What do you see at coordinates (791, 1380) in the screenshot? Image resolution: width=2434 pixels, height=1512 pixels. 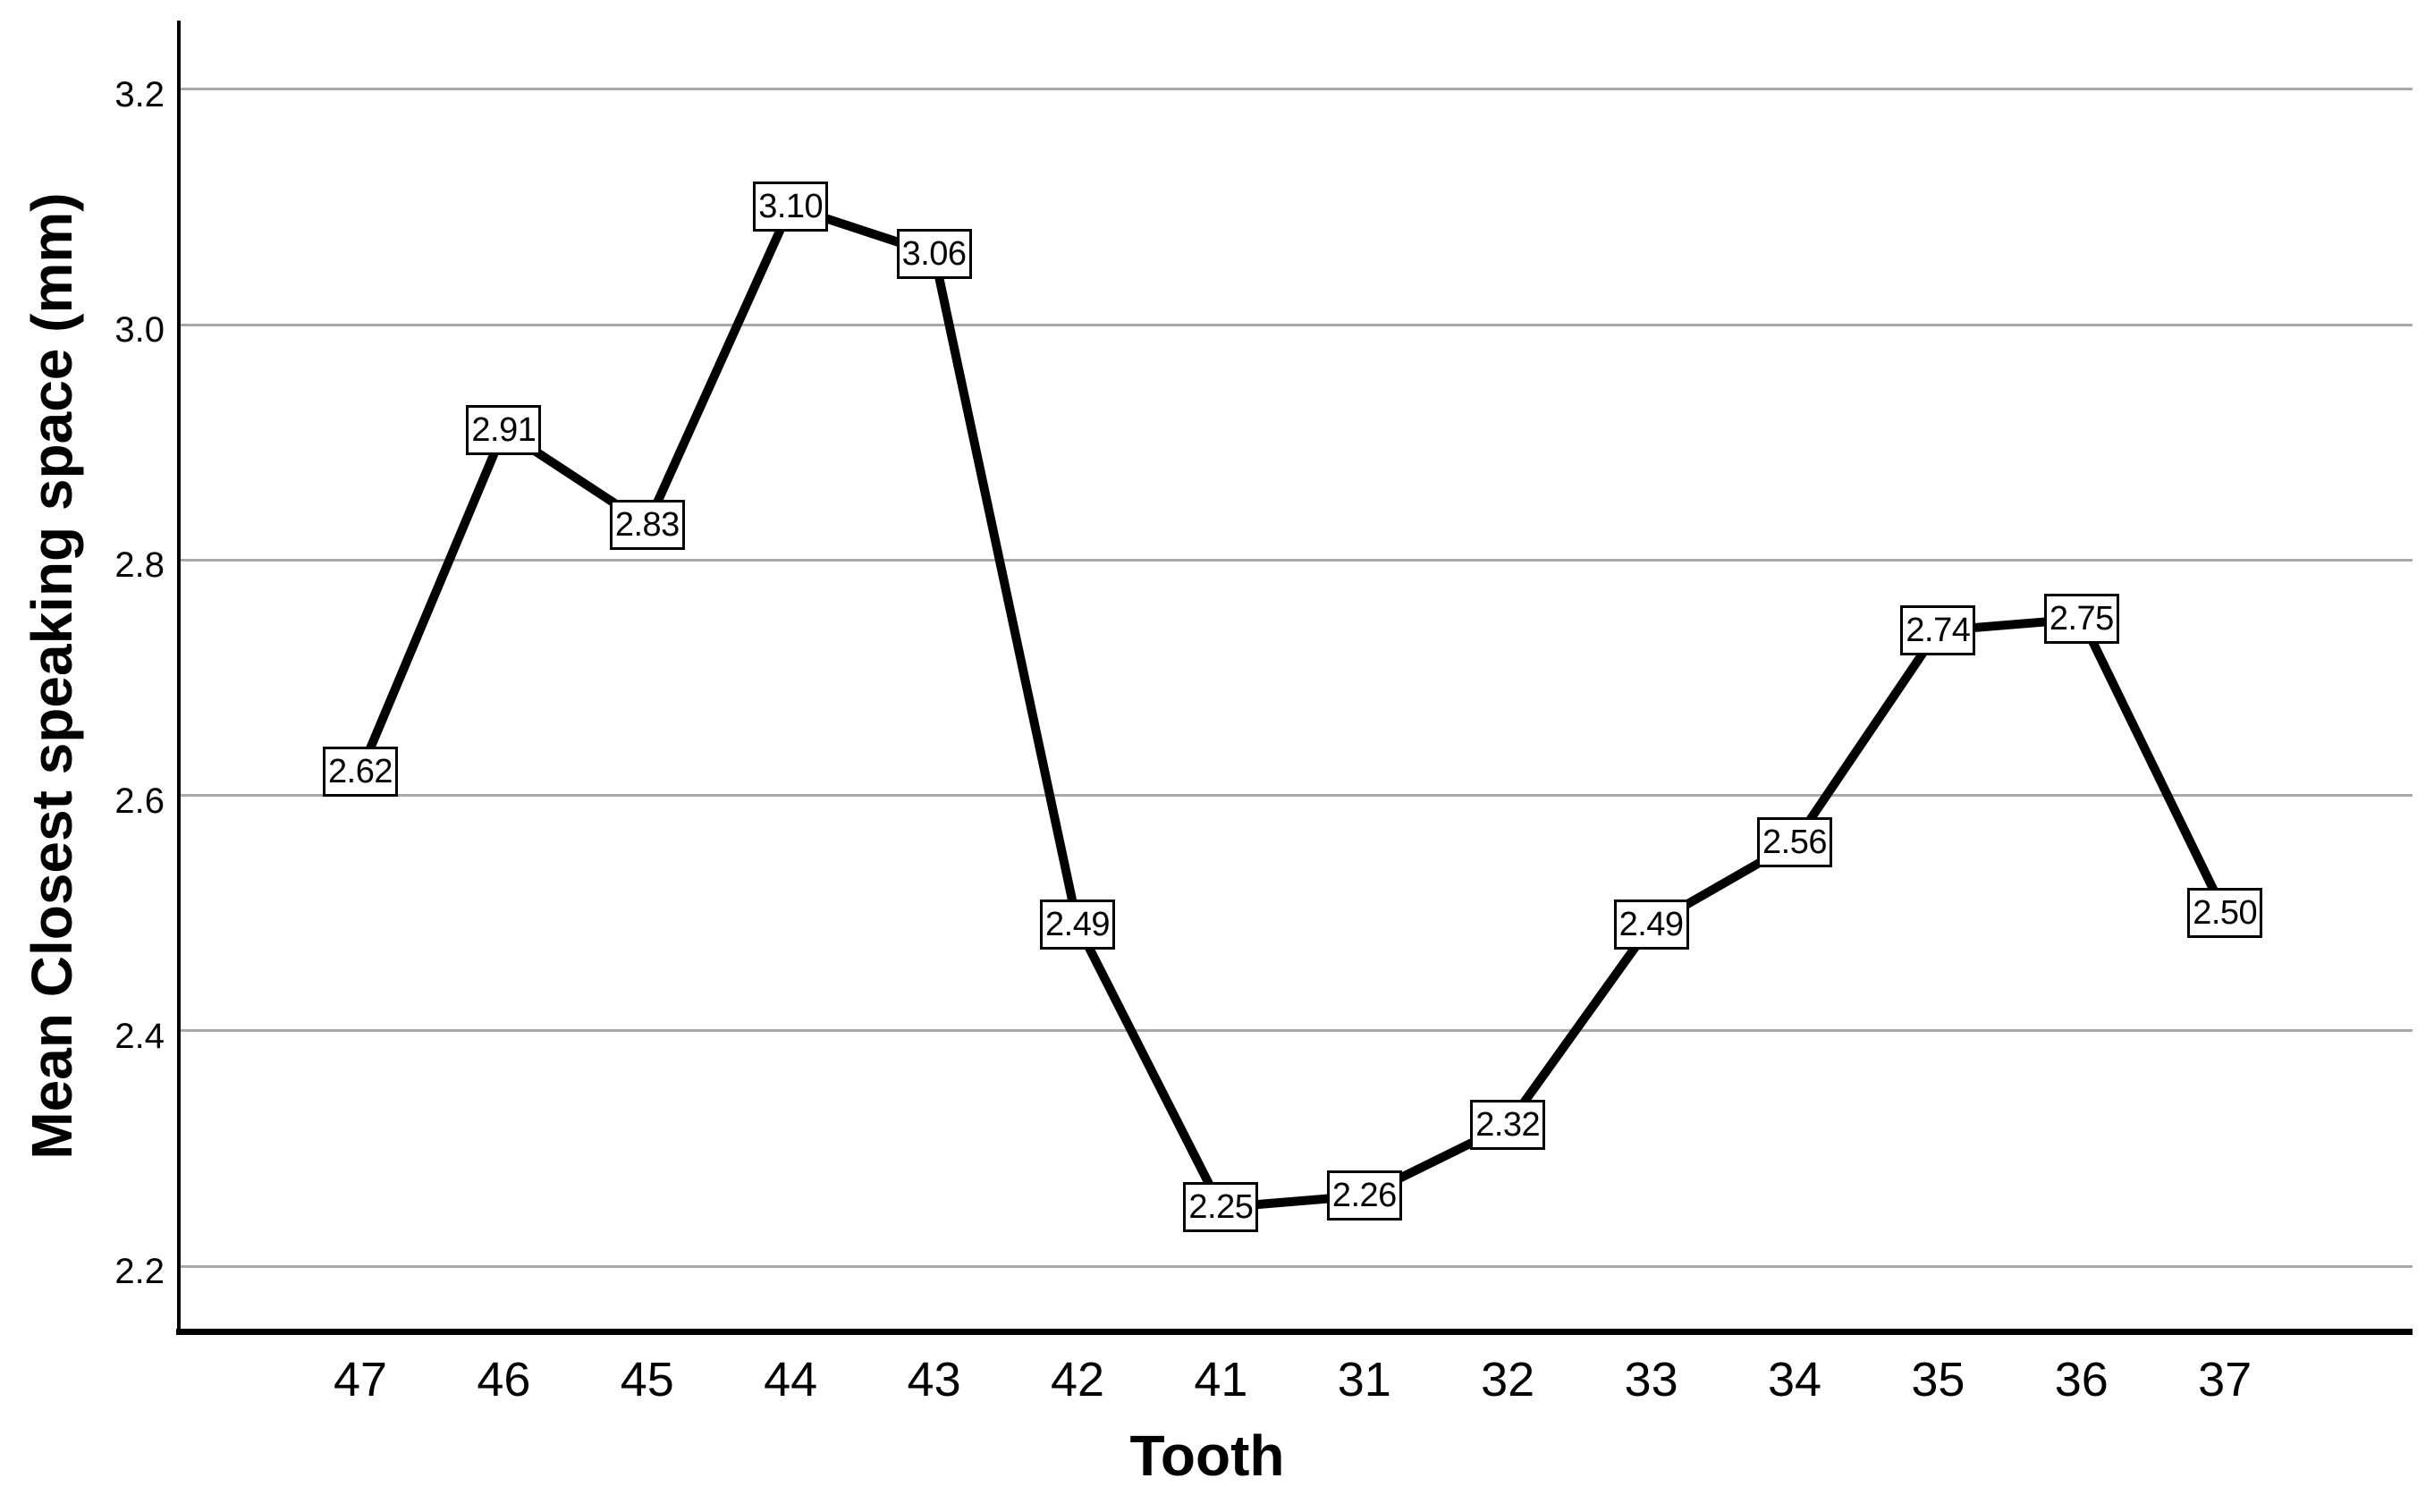 I see `x-tick-label: 44` at bounding box center [791, 1380].